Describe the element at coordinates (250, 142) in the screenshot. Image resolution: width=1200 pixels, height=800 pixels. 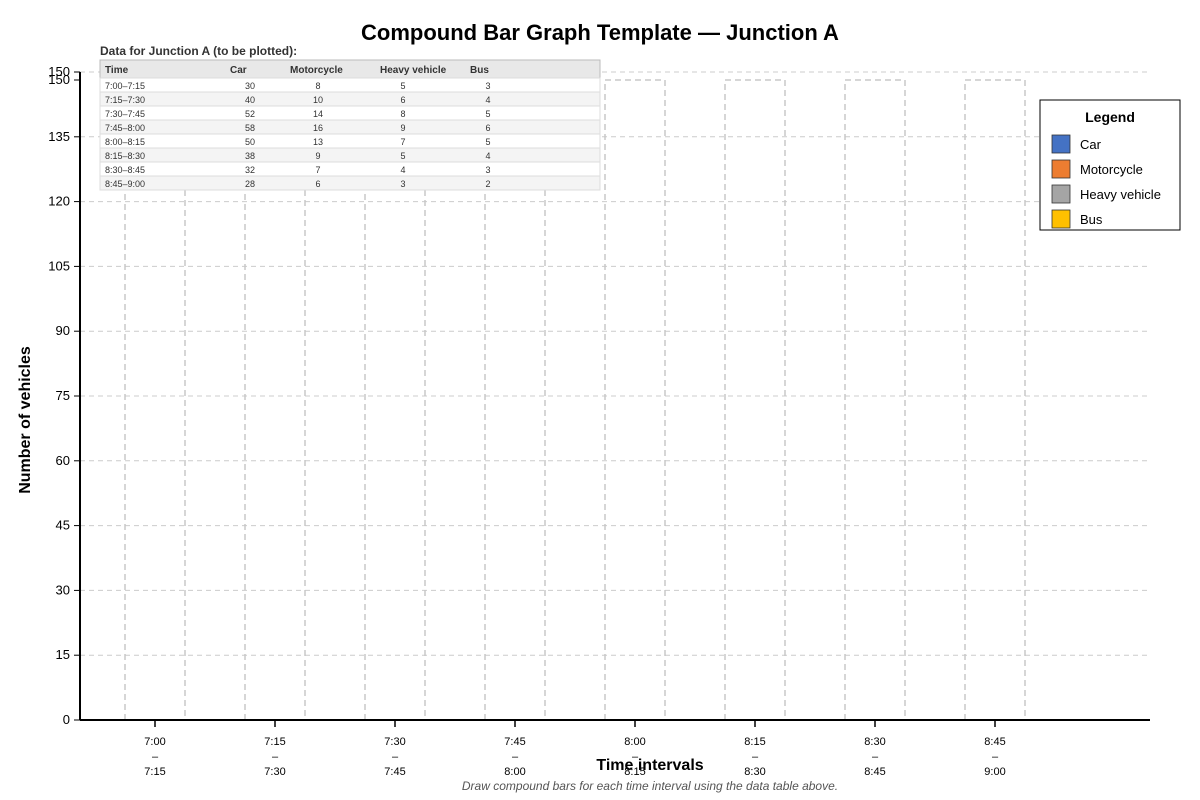
I see `table-cell: 50` at that location.